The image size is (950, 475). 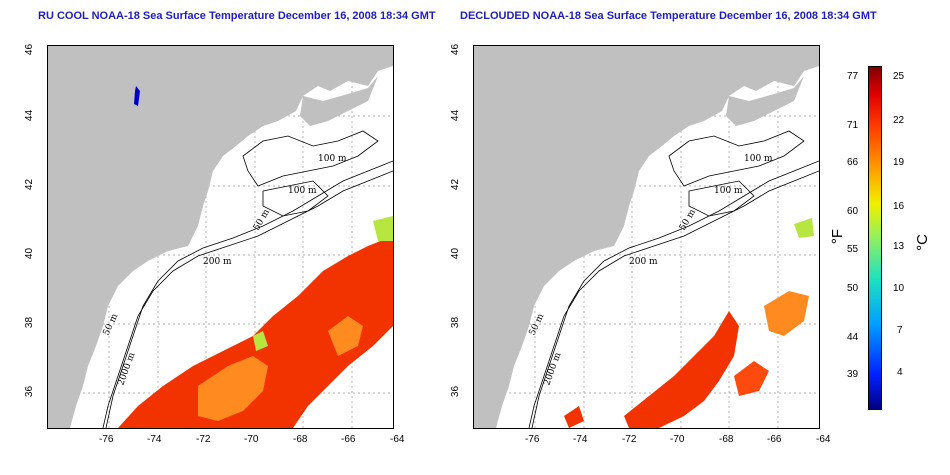 What do you see at coordinates (875, 238) in the screenshot?
I see `colorbar` at bounding box center [875, 238].